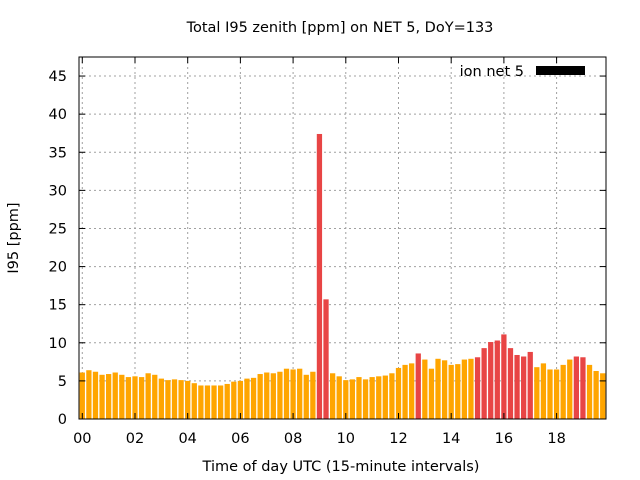 Image resolution: width=640 pixels, height=480 pixels. I want to click on x-tick-label: 12, so click(398, 439).